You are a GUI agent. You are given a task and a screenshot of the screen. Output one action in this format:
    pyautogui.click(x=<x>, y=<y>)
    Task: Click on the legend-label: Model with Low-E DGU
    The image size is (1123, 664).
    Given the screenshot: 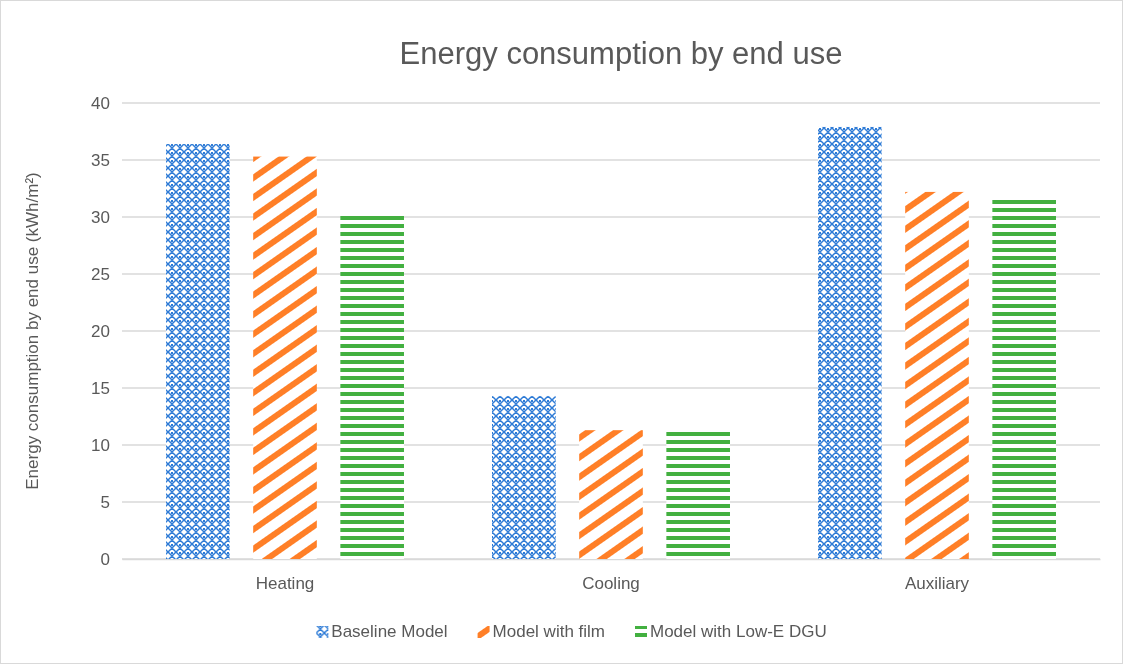 What is the action you would take?
    pyautogui.click(x=738, y=631)
    